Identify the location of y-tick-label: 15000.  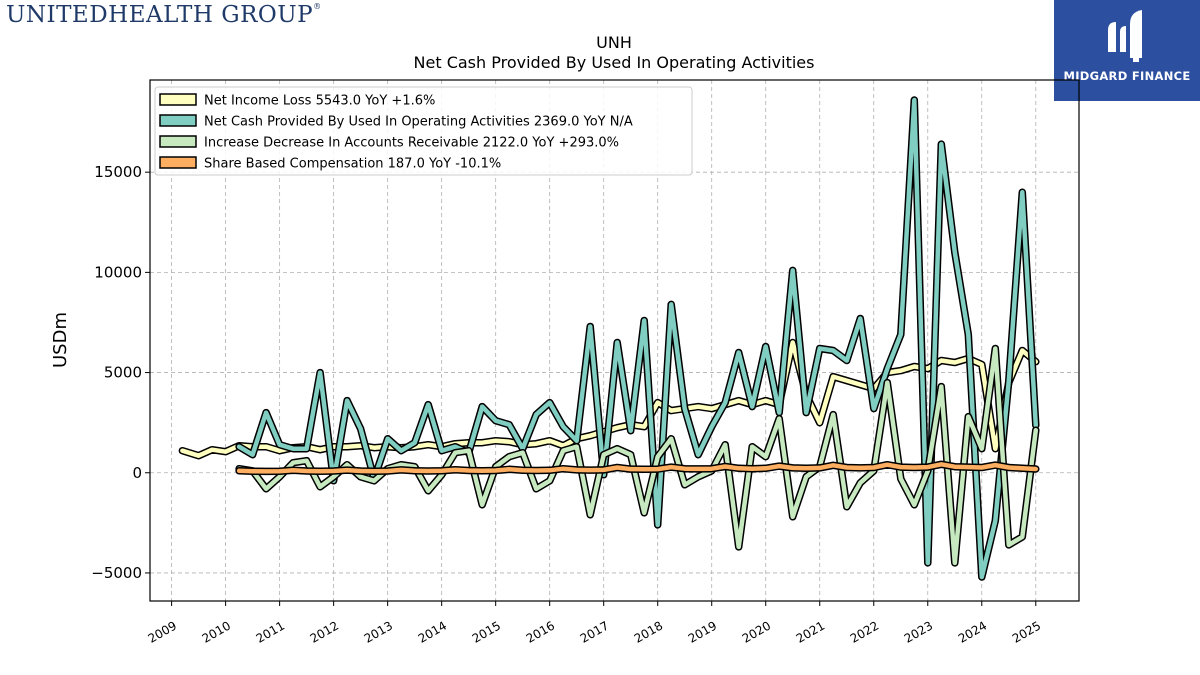
(118, 172).